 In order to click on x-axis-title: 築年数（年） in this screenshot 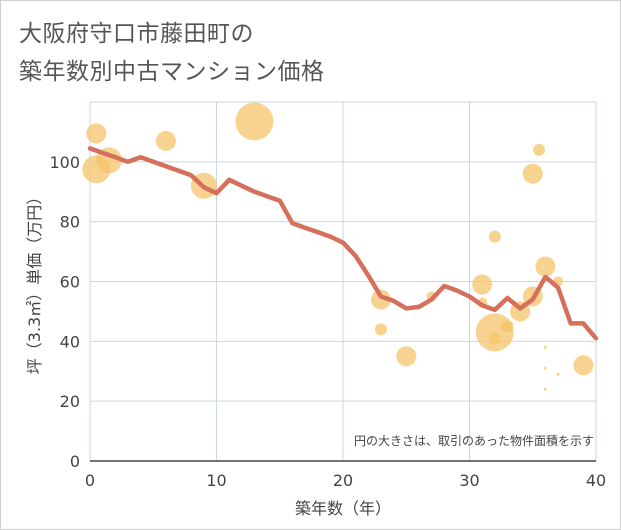, I will do `click(343, 508)`.